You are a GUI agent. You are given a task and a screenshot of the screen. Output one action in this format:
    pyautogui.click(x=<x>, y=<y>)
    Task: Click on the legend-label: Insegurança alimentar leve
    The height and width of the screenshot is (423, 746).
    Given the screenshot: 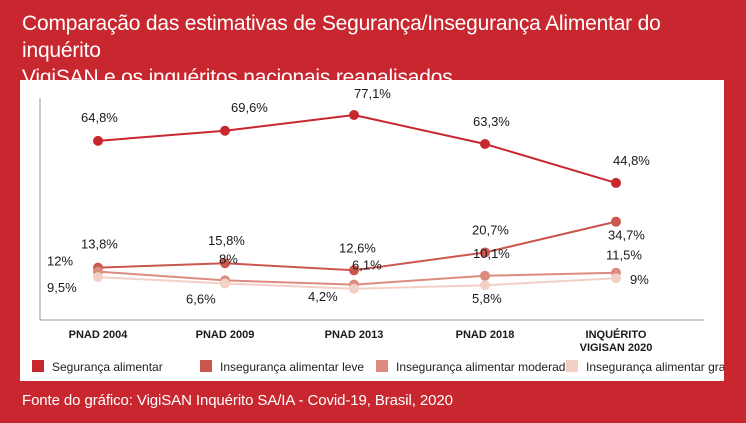 What is the action you would take?
    pyautogui.click(x=292, y=367)
    